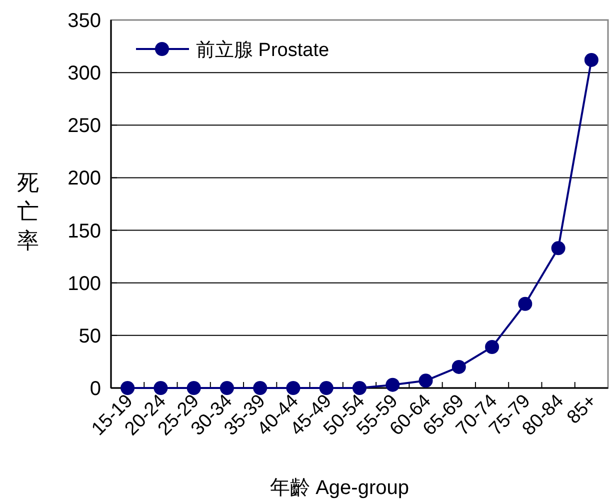 The height and width of the screenshot is (503, 611). What do you see at coordinates (84, 126) in the screenshot?
I see `y-tick-label: 250` at bounding box center [84, 126].